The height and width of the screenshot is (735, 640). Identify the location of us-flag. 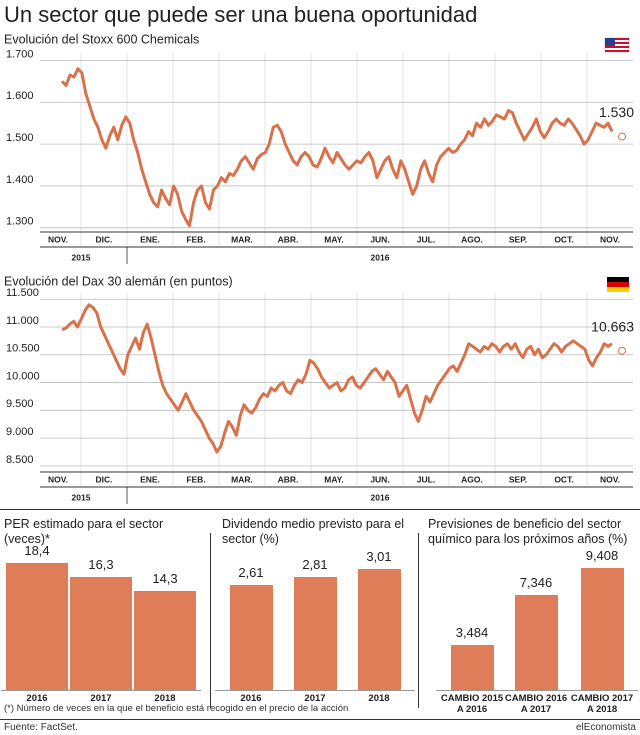
(617, 45).